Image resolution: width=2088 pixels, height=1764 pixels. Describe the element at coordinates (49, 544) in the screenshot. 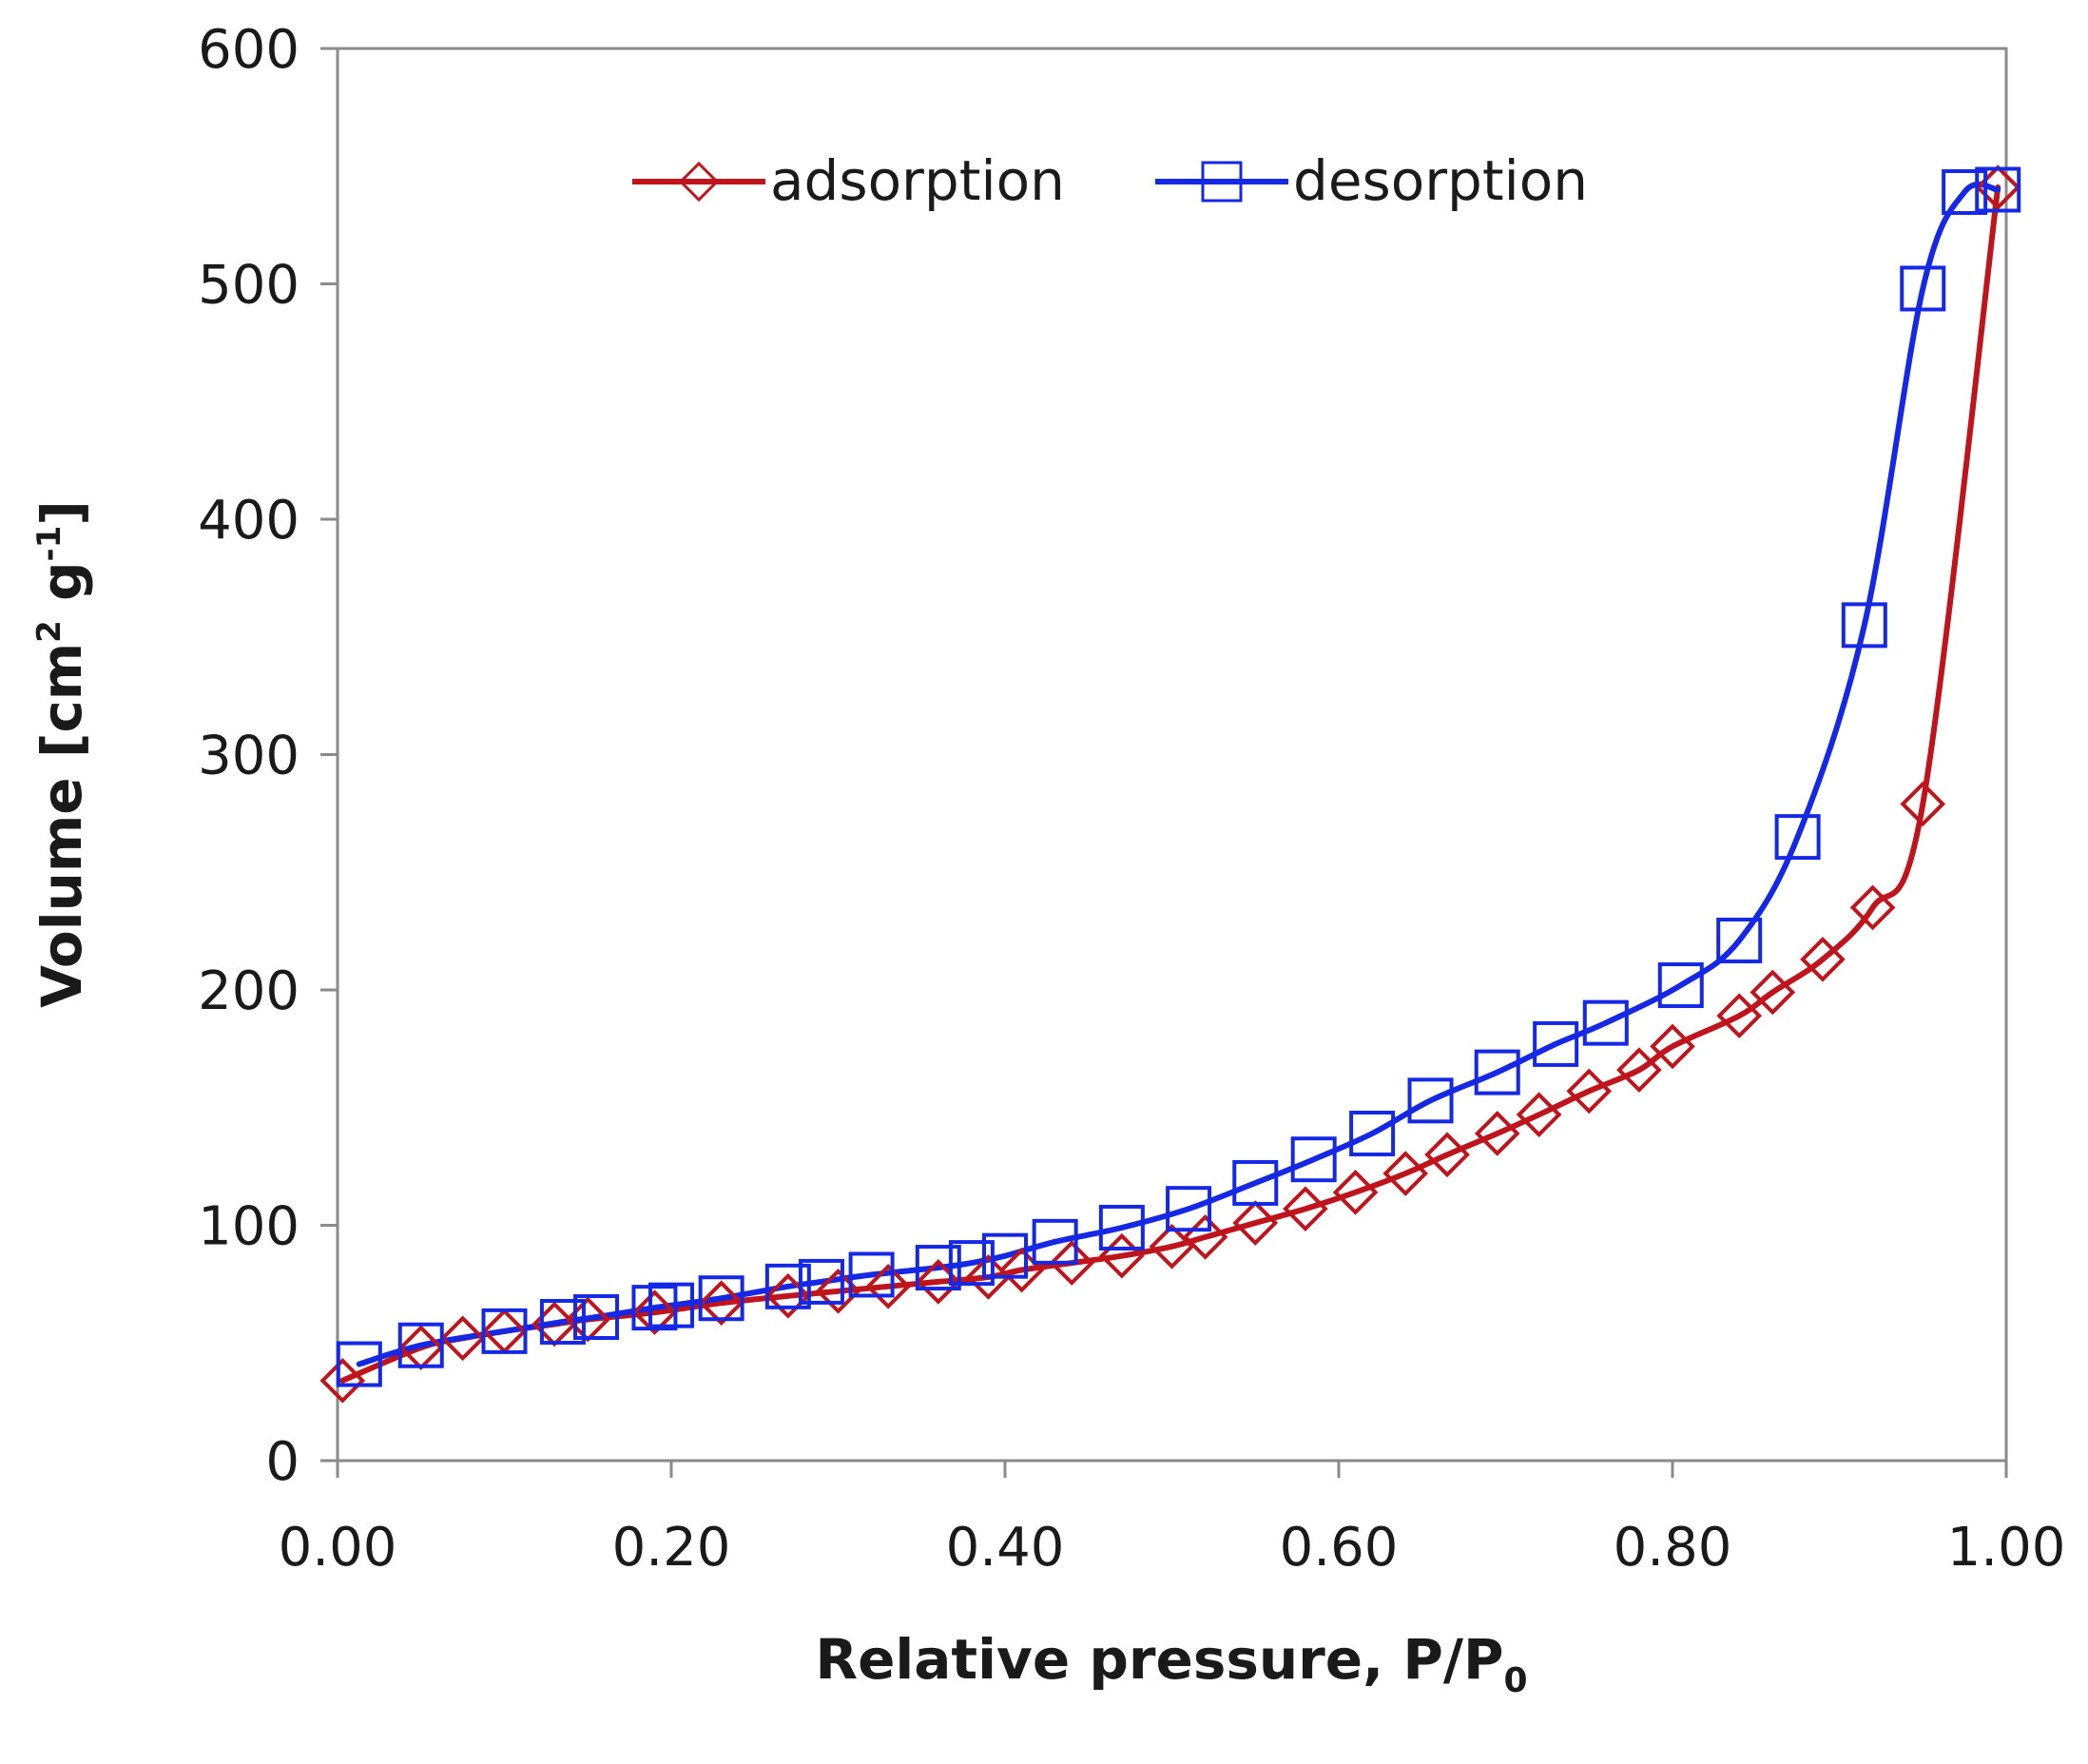

I see `y-axis-title-sup2: -1` at that location.